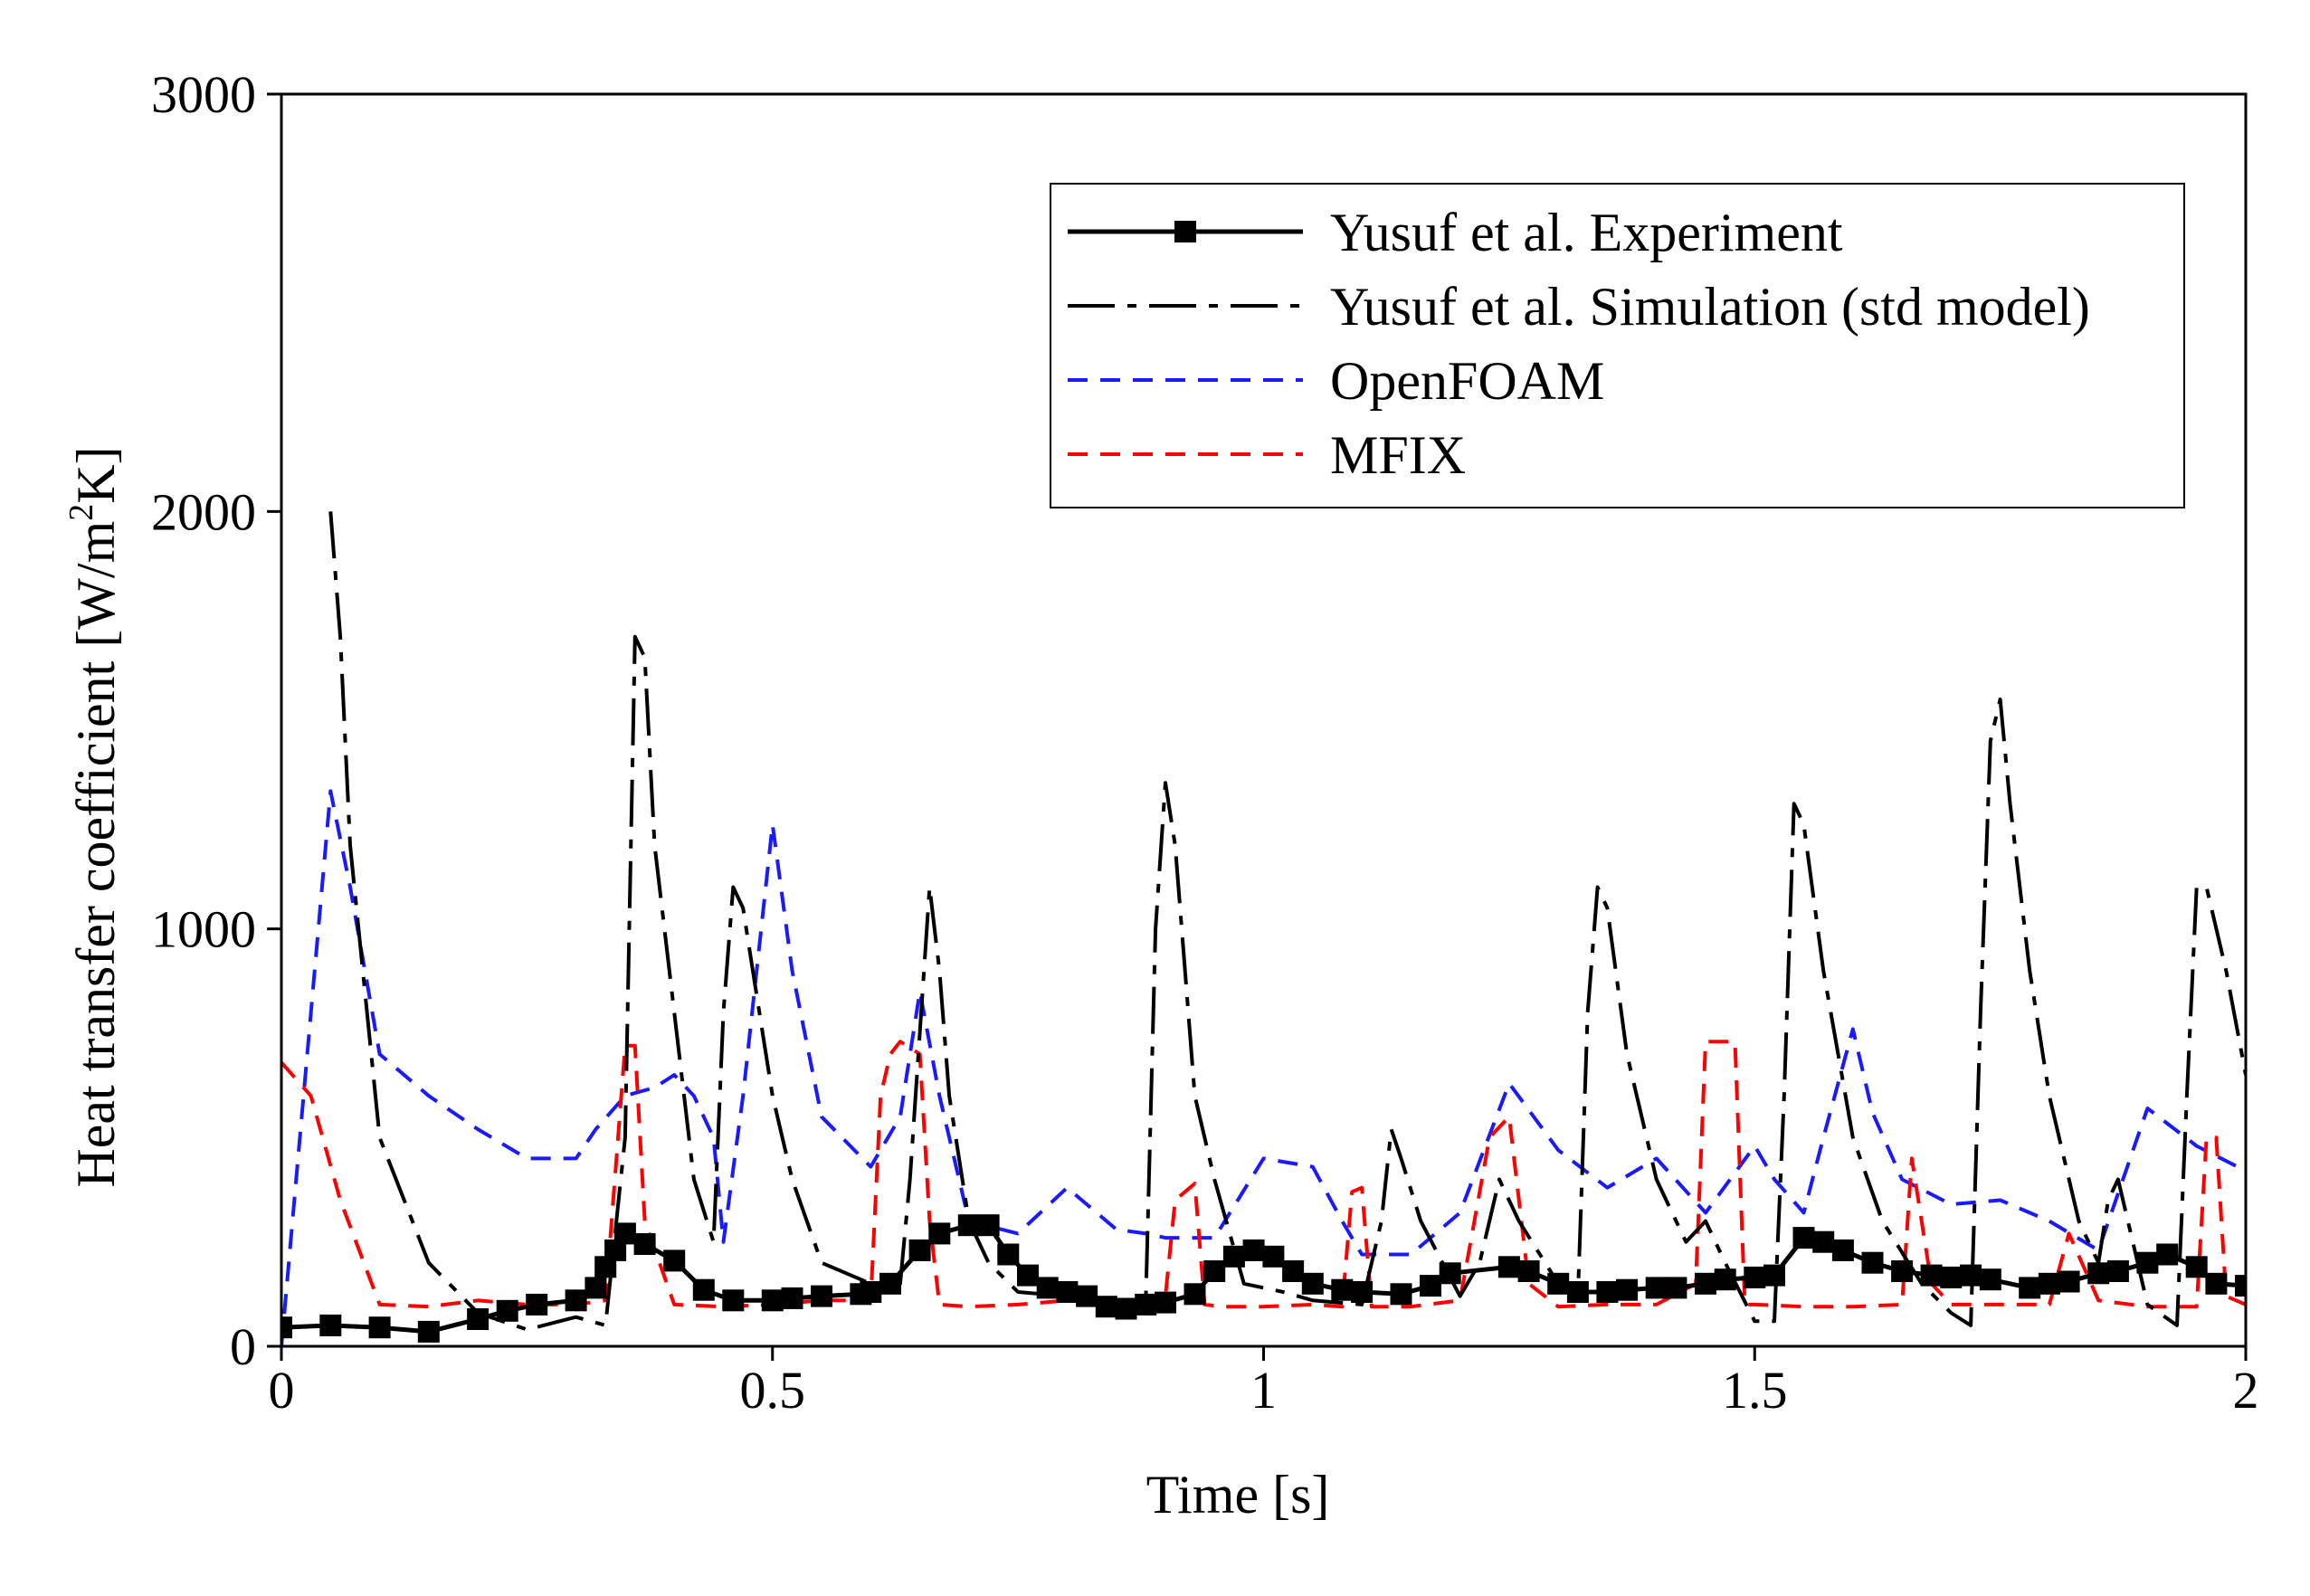 This screenshot has width=2310, height=1596. I want to click on legend-marker-experiment, so click(1185, 231).